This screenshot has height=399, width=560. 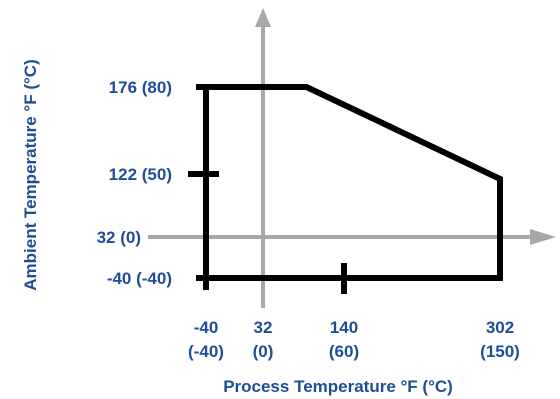 I want to click on y-tick-label: -40 (-40), so click(x=139, y=278).